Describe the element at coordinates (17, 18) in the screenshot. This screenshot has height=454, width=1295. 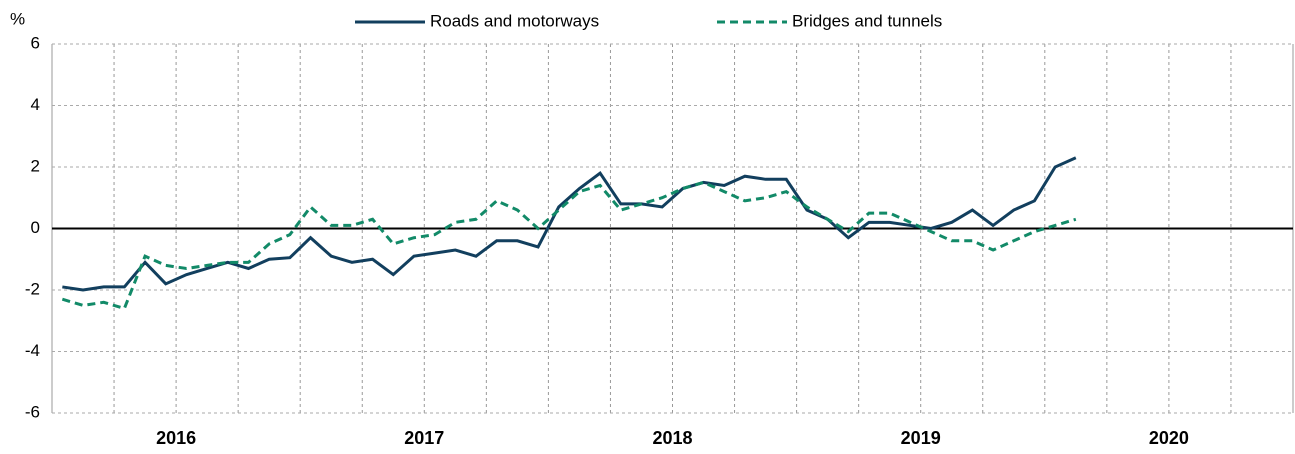
I see `y-axis-label: %` at that location.